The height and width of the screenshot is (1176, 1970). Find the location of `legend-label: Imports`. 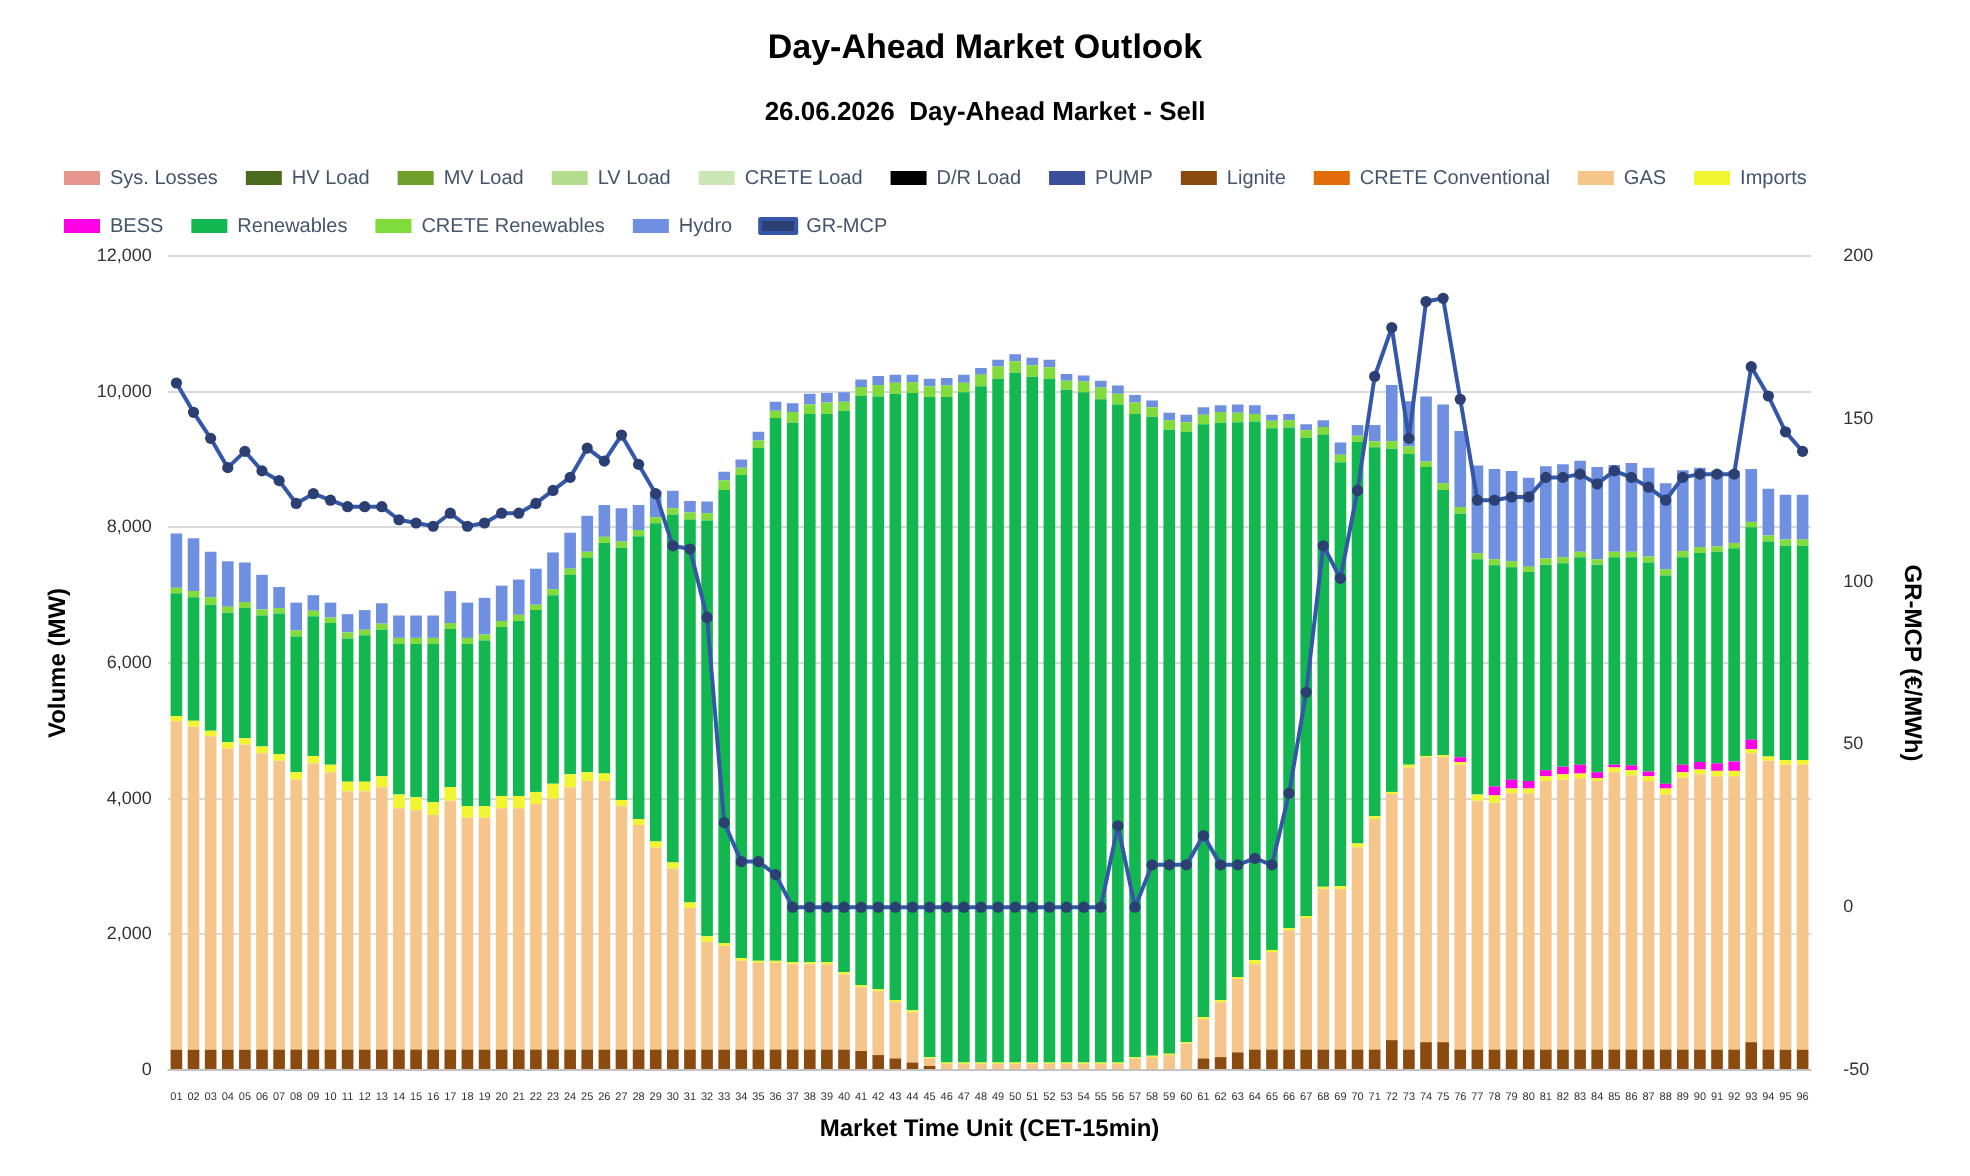

legend-label: Imports is located at coordinates (1773, 178).